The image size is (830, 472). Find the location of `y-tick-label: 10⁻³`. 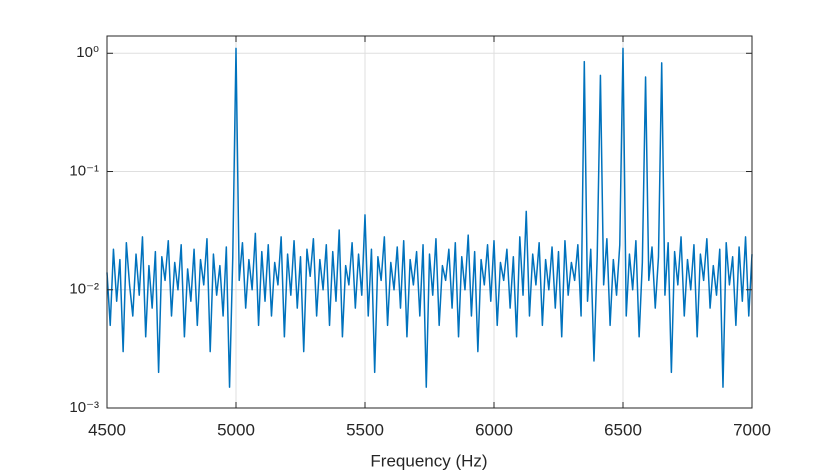

y-tick-label: 10⁻³ is located at coordinates (84, 407).